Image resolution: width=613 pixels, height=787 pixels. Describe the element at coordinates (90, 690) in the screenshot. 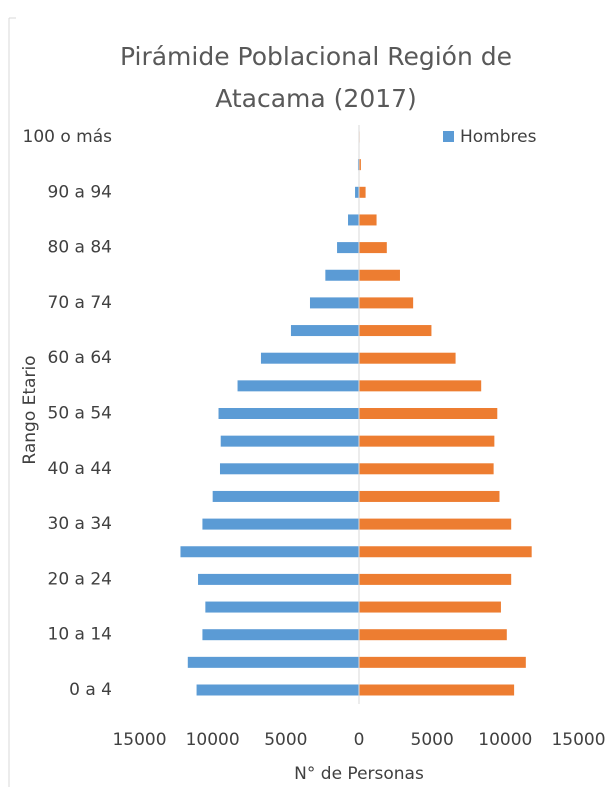

I see `y-tick-label: 0 a 4` at that location.